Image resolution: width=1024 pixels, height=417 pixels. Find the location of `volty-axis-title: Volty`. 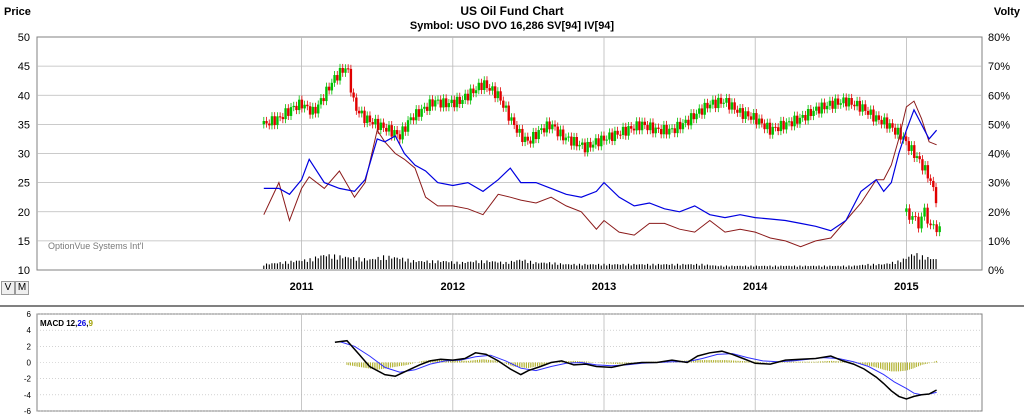

volty-axis-title: Volty is located at coordinates (1007, 12).